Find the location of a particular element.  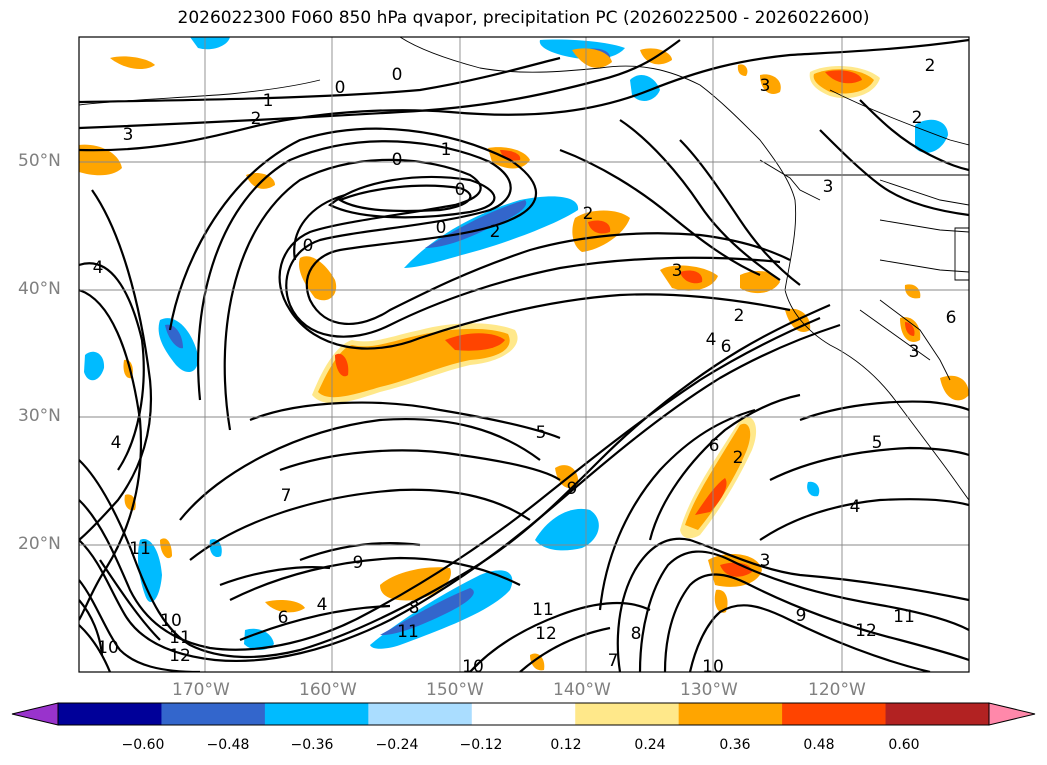

colorbar-tick-label: 0.36 is located at coordinates (735, 745).